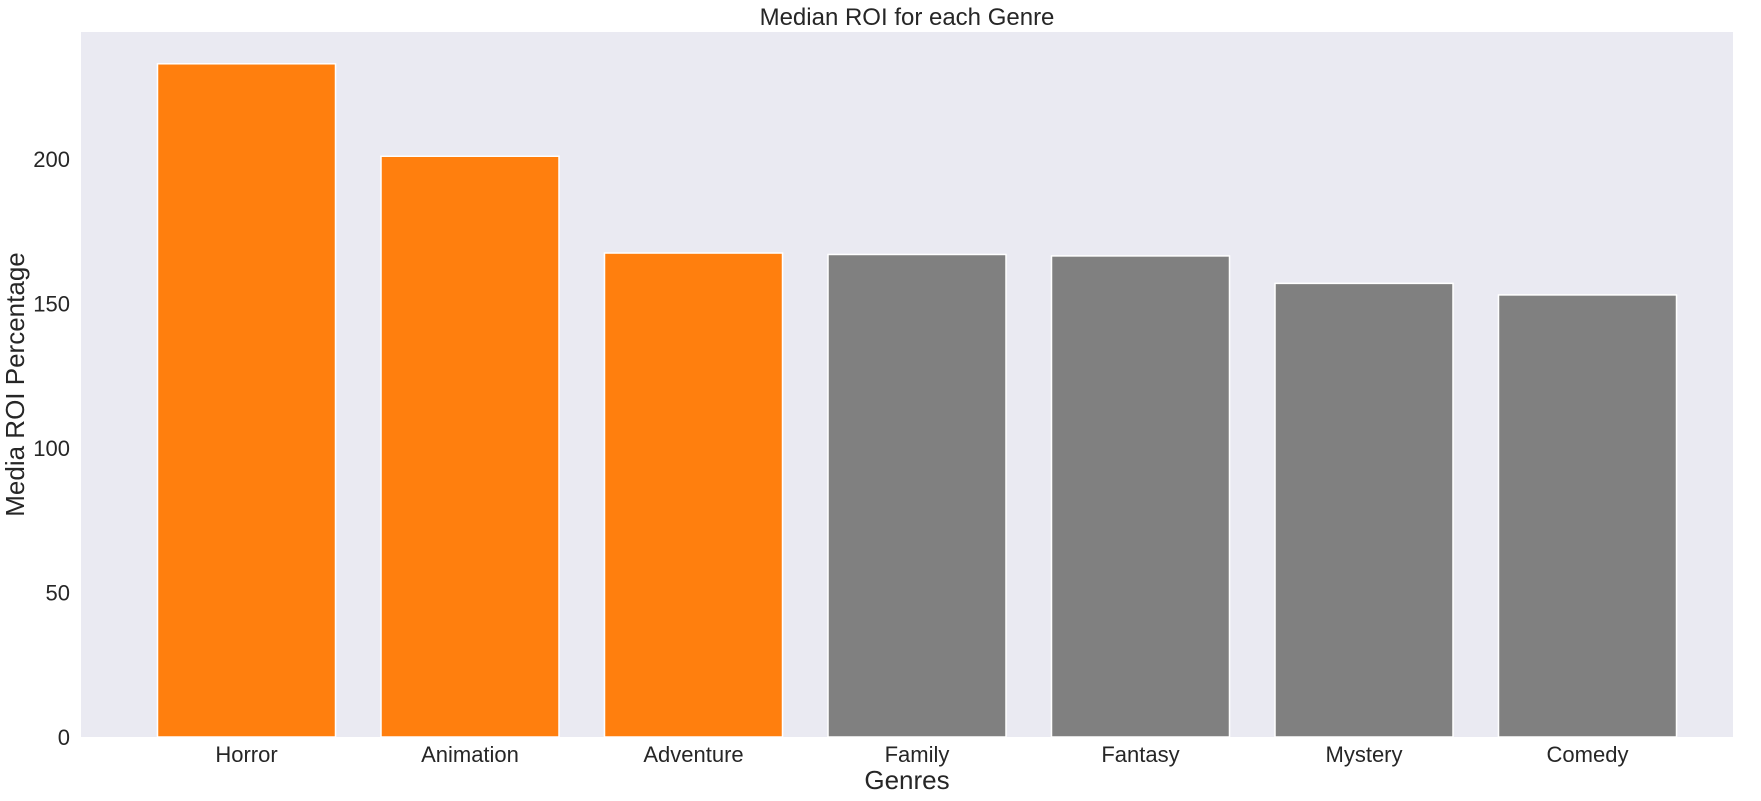 The image size is (1761, 801). Describe the element at coordinates (693, 754) in the screenshot. I see `x-tick-label: Adventure` at that location.